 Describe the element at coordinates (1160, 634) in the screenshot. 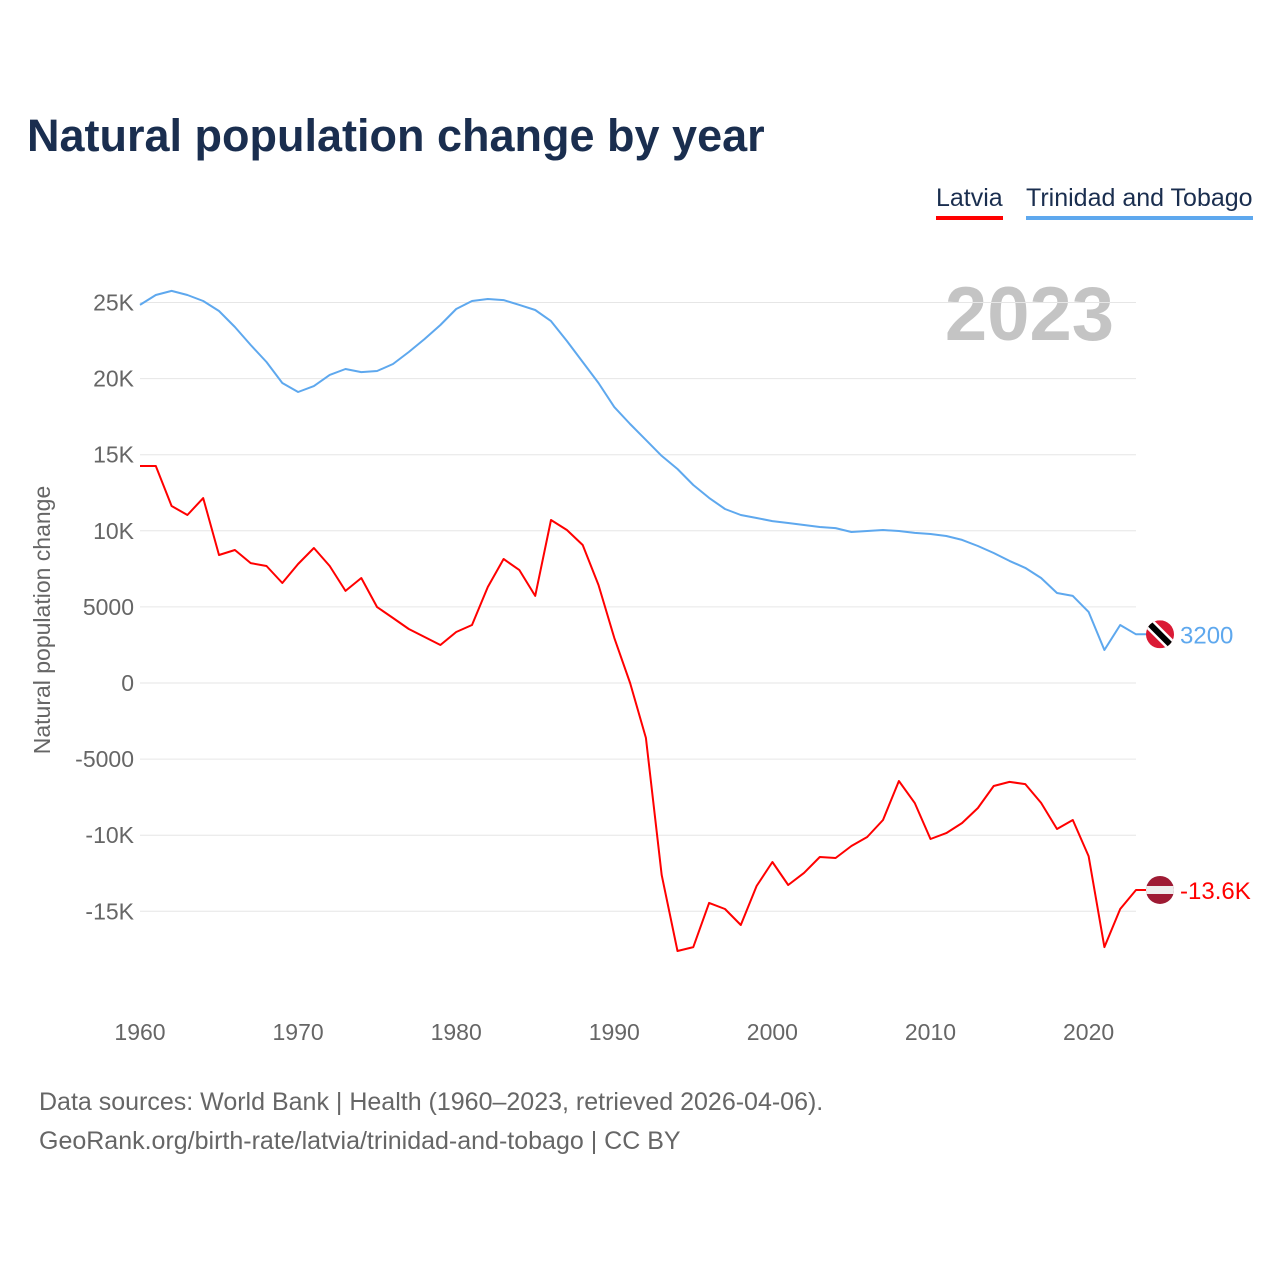

I see `trinidad-flag-icon` at that location.